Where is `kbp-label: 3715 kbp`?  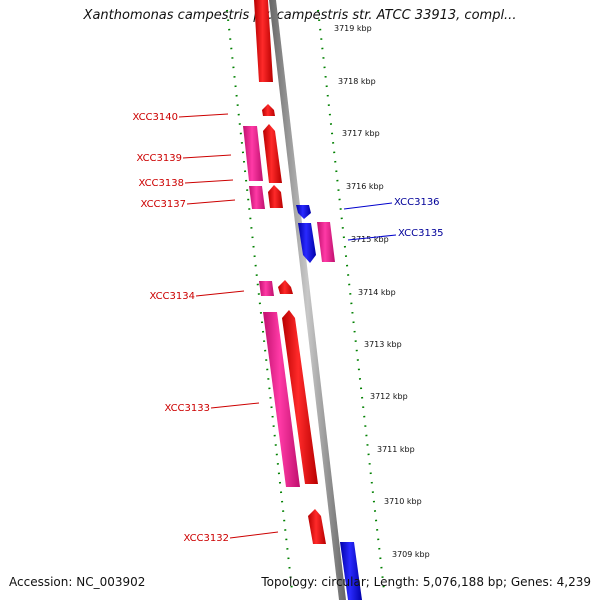
kbp-label: 3715 kbp is located at coordinates (370, 239).